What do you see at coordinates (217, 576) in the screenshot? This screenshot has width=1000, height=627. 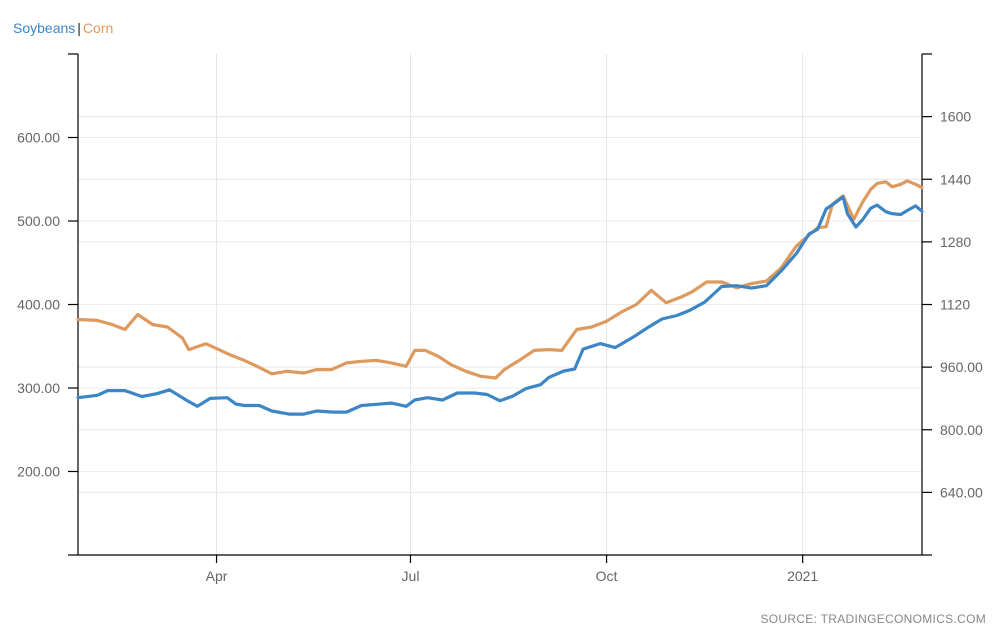 I see `x-tick-label: Apr` at bounding box center [217, 576].